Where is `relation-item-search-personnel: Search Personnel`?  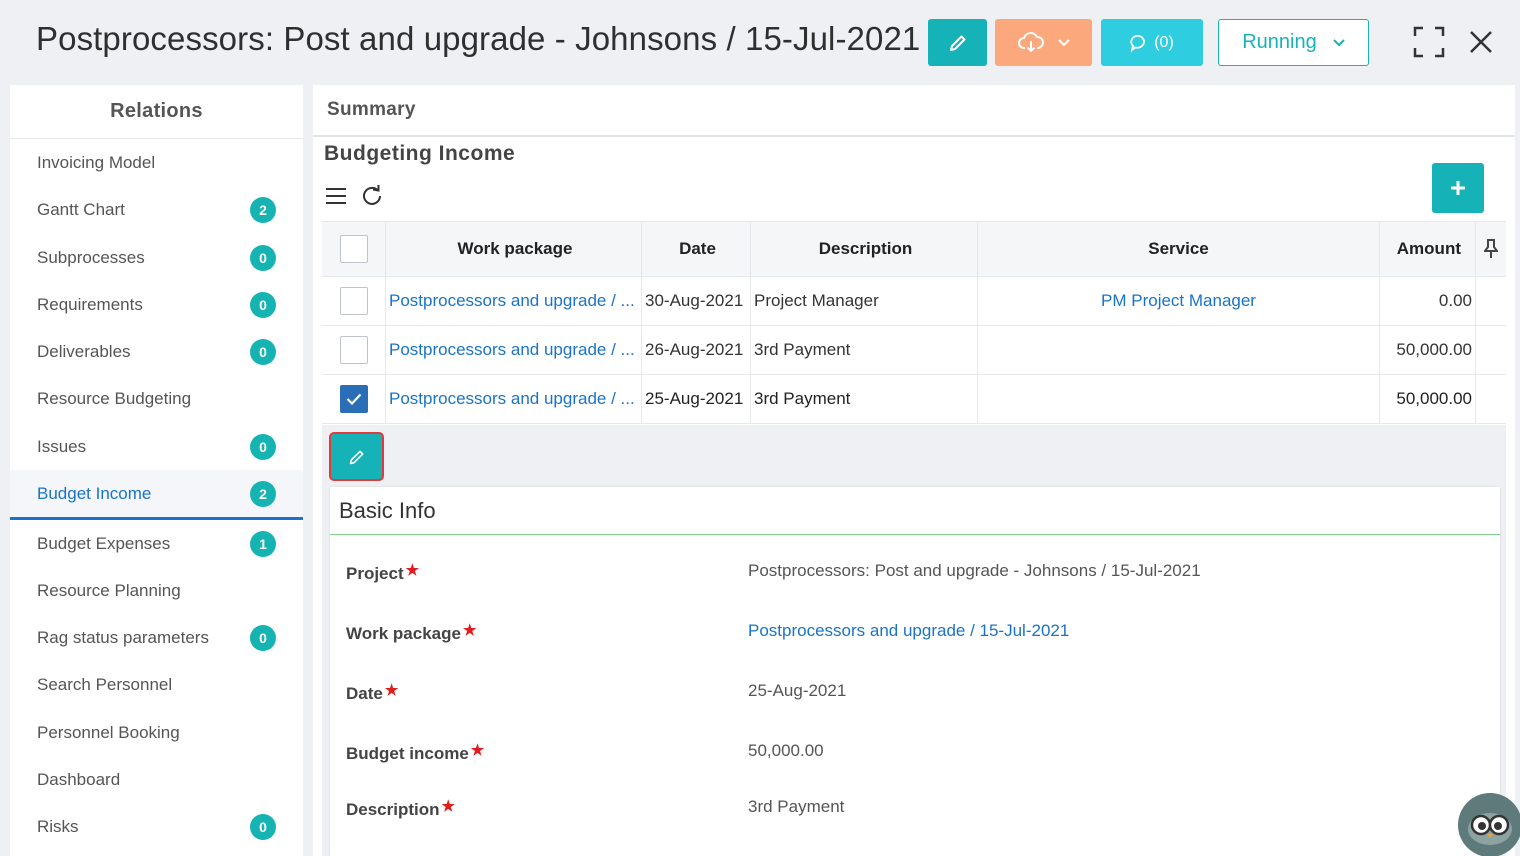 relation-item-search-personnel: Search Personnel is located at coordinates (156, 684).